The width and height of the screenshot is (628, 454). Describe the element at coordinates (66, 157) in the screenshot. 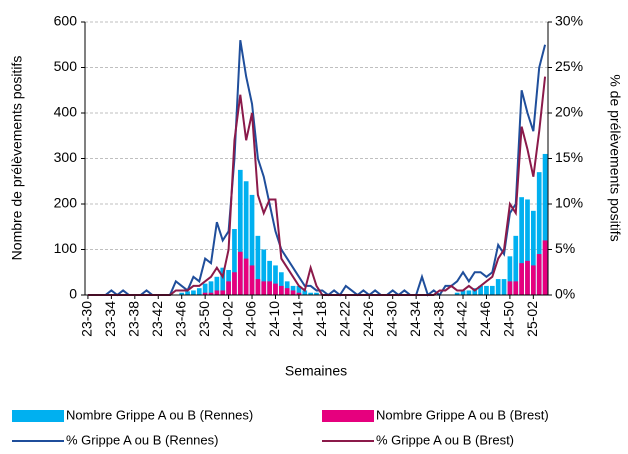

I see `y-tick-label: 300` at that location.